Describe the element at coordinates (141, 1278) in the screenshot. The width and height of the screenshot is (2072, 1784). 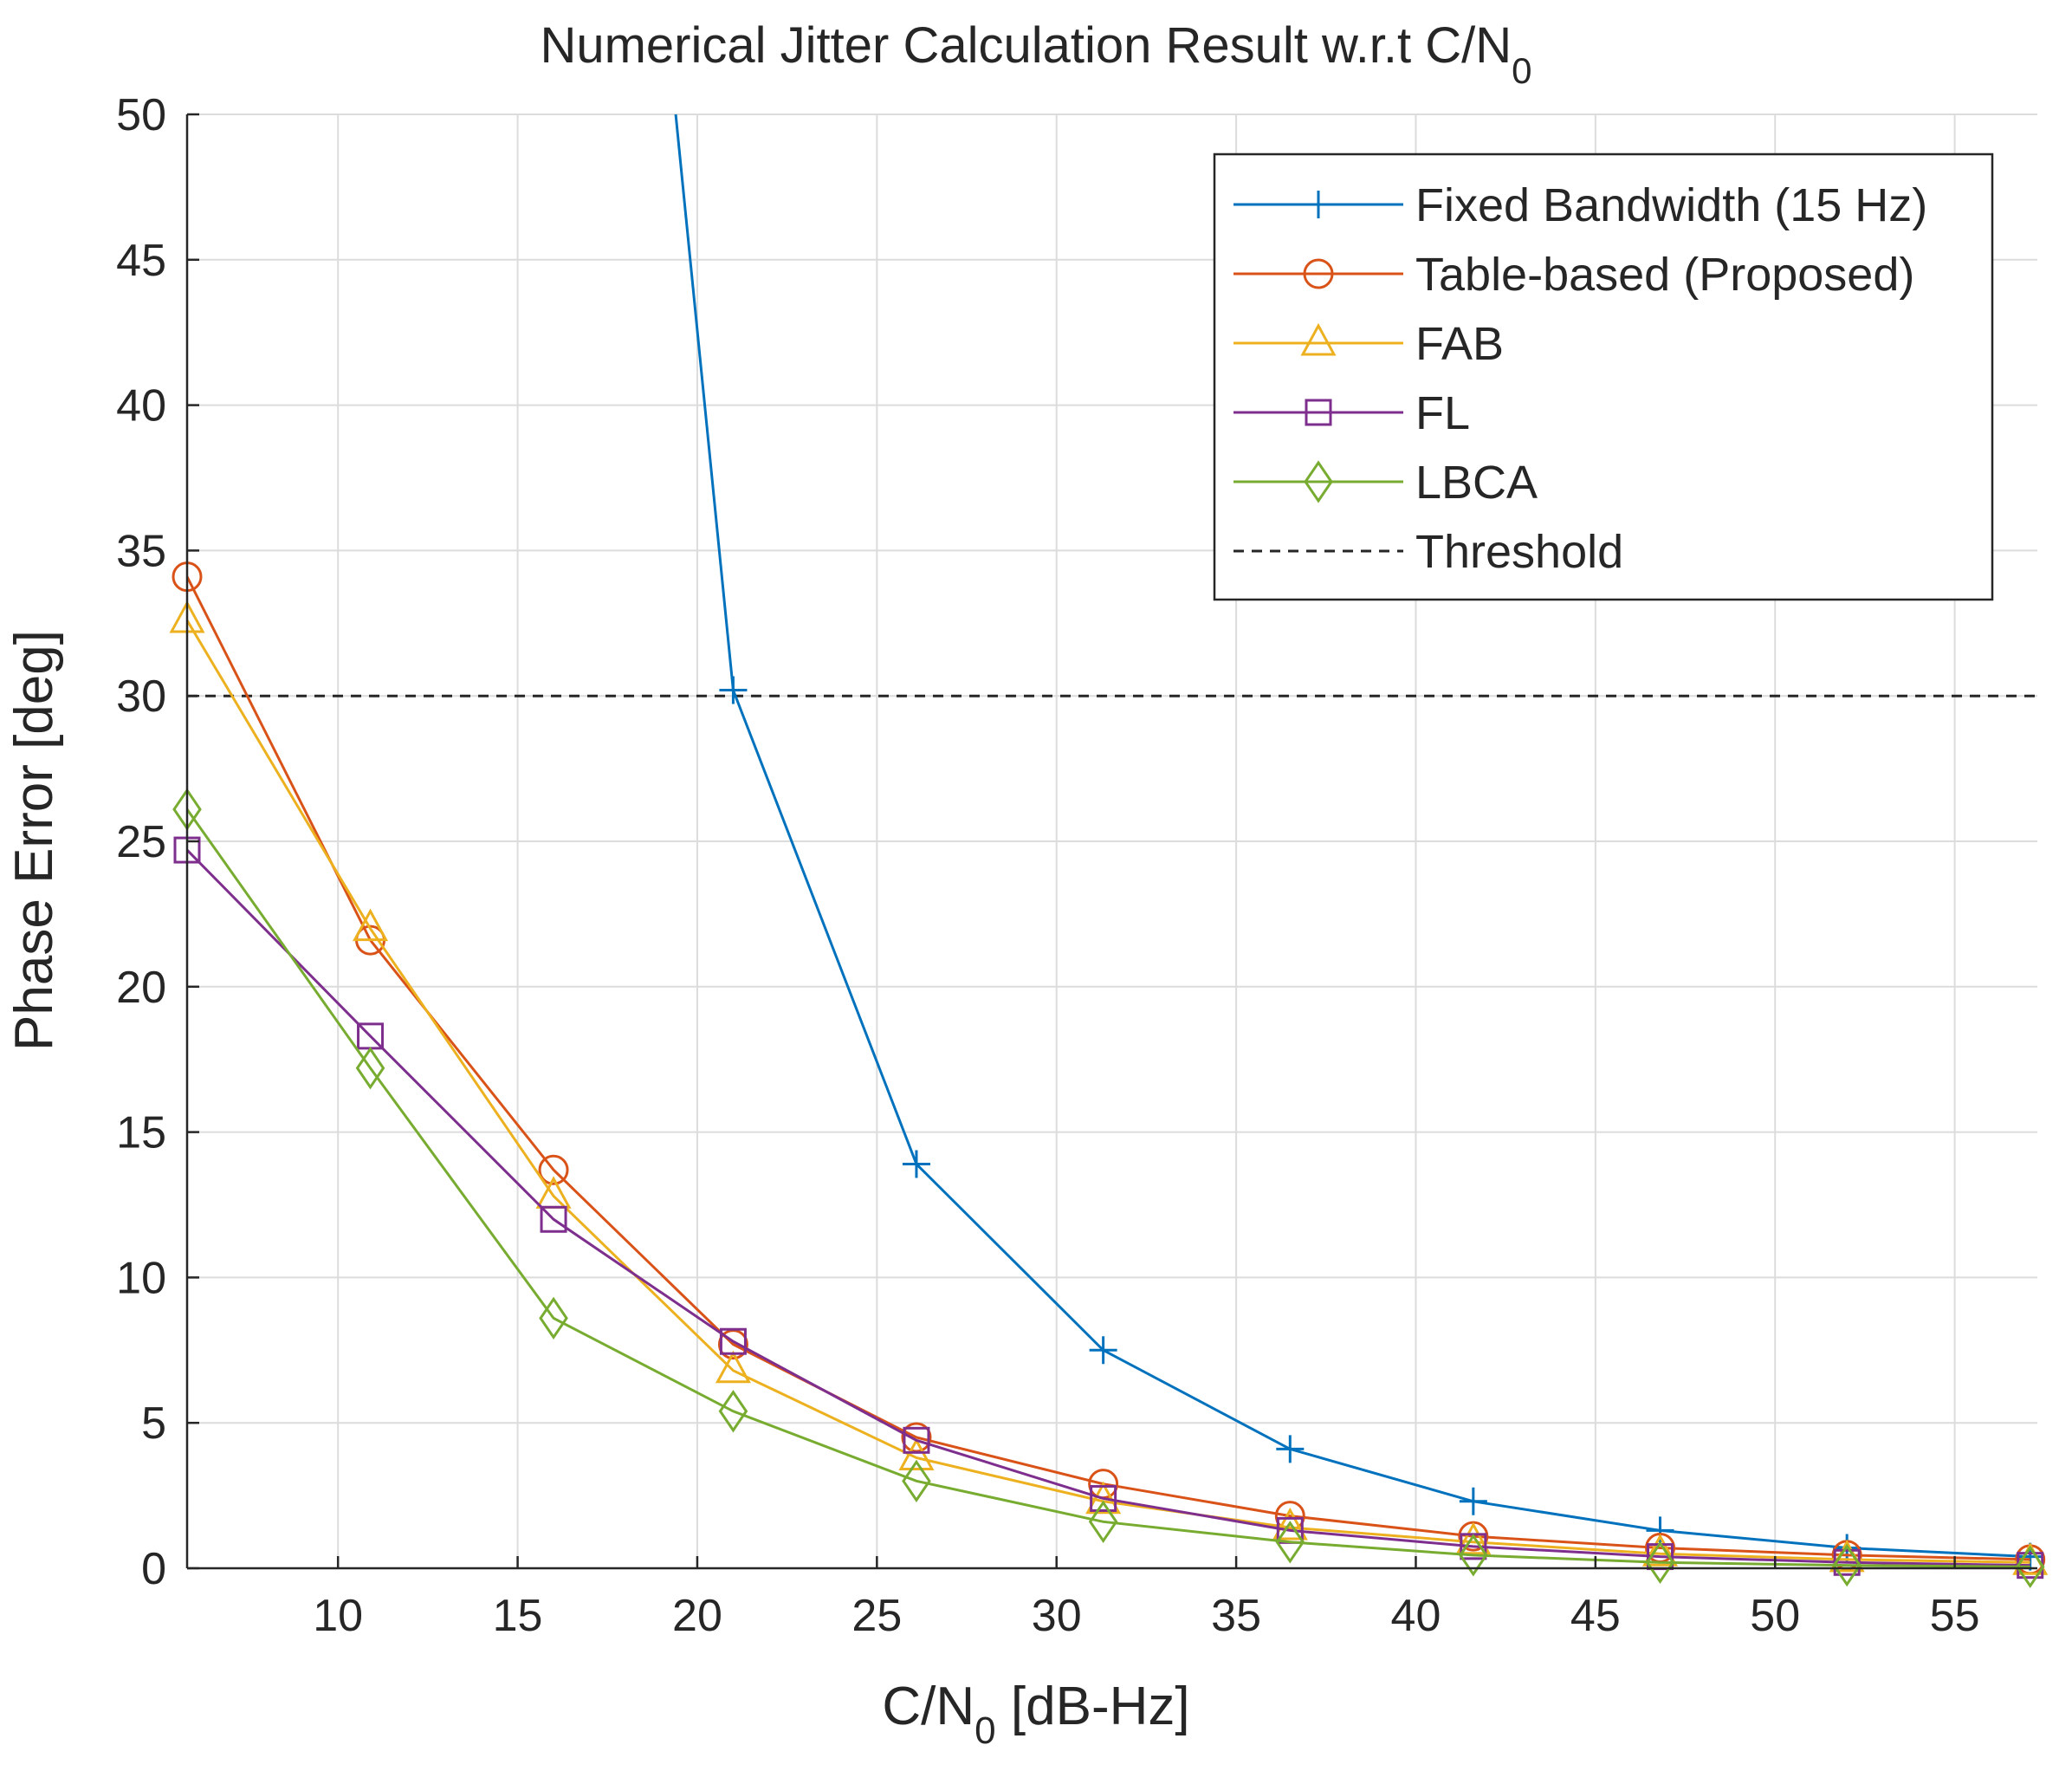
I see `y-tick-label-10: 10` at that location.